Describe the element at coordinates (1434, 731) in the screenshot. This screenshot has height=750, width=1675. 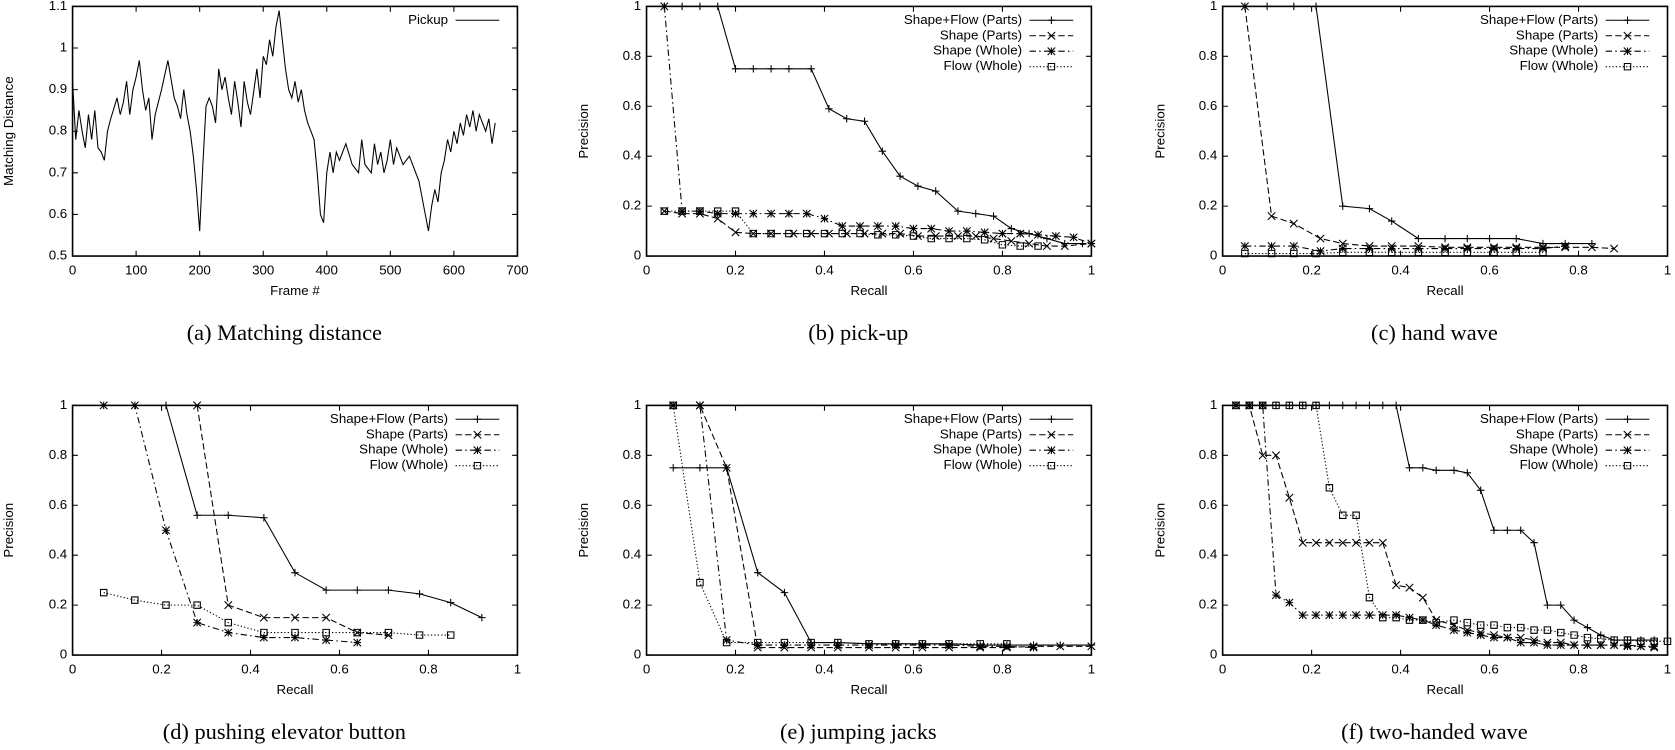
I see `caption: (f) two-handed wave` at that location.